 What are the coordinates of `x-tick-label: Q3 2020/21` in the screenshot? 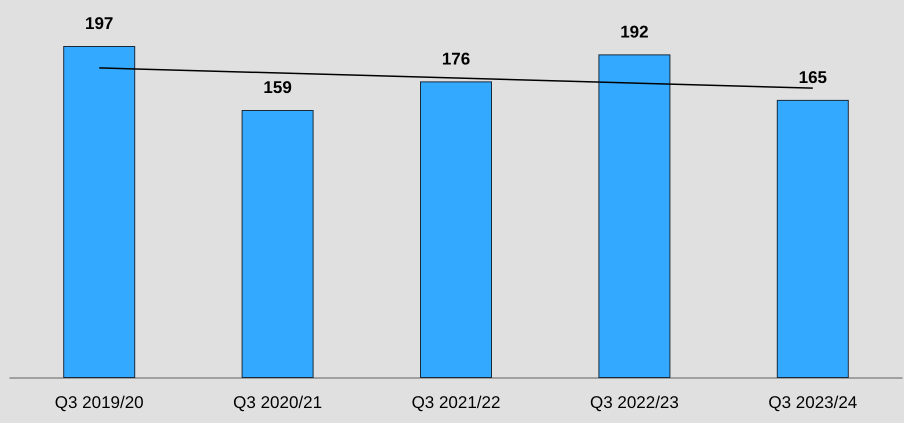 It's located at (277, 402).